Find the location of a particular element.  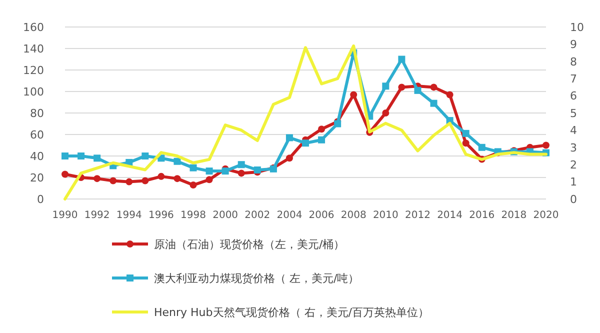

legend-label: Henry Hub天然气现货价格（ 右，美元/百万英热单位） is located at coordinates (291, 312).